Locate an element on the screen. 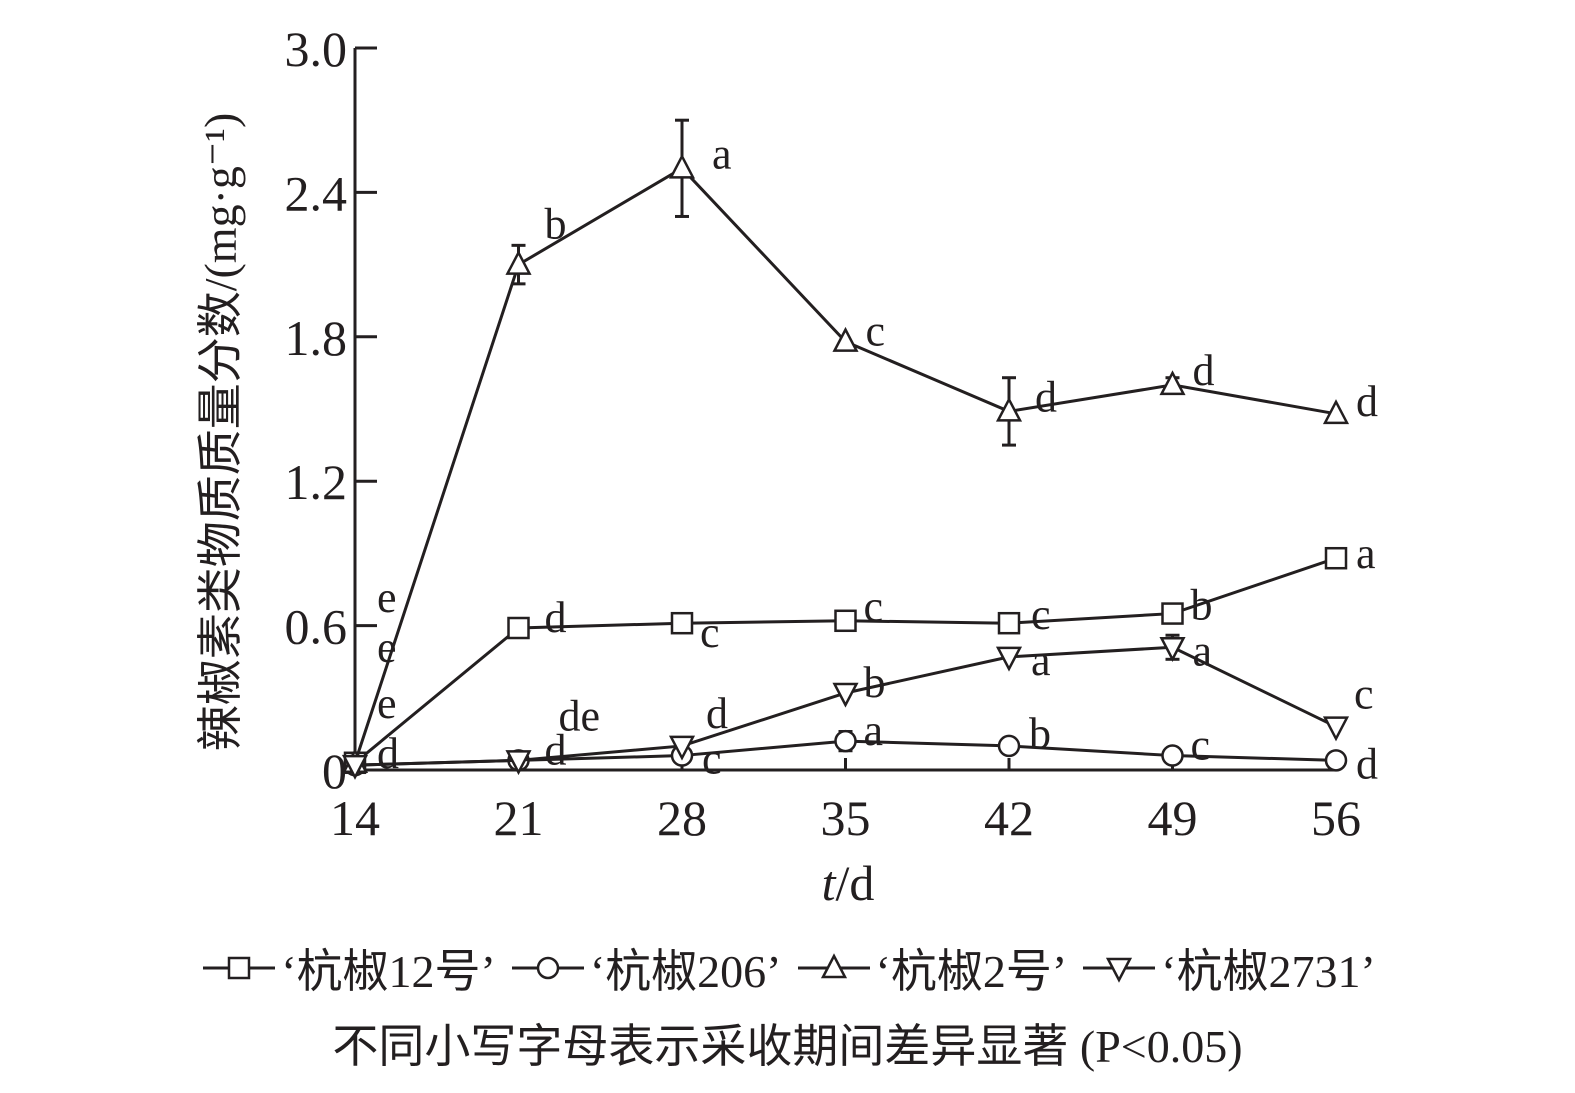 The height and width of the screenshot is (1093, 1575). y-tick-label: 1.8 is located at coordinates (316, 338).